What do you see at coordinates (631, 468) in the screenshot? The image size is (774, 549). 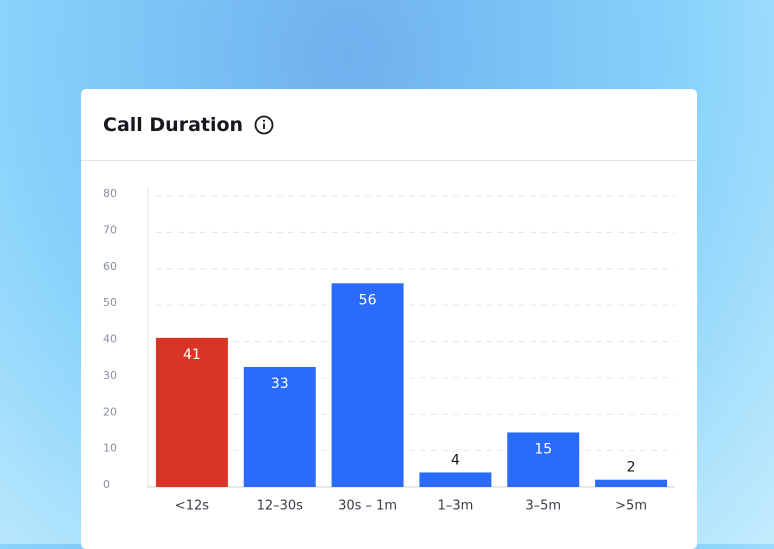 I see `data-label: 2` at bounding box center [631, 468].